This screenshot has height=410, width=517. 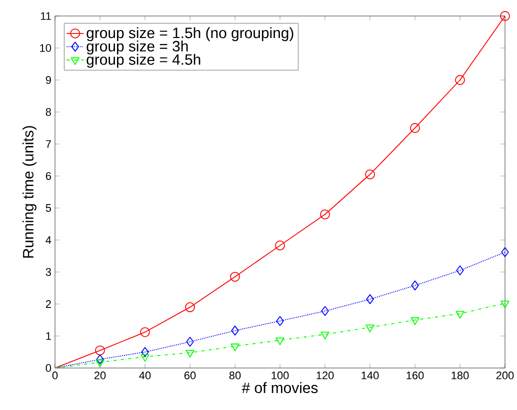 I want to click on x-tick-label: 100, so click(x=280, y=376).